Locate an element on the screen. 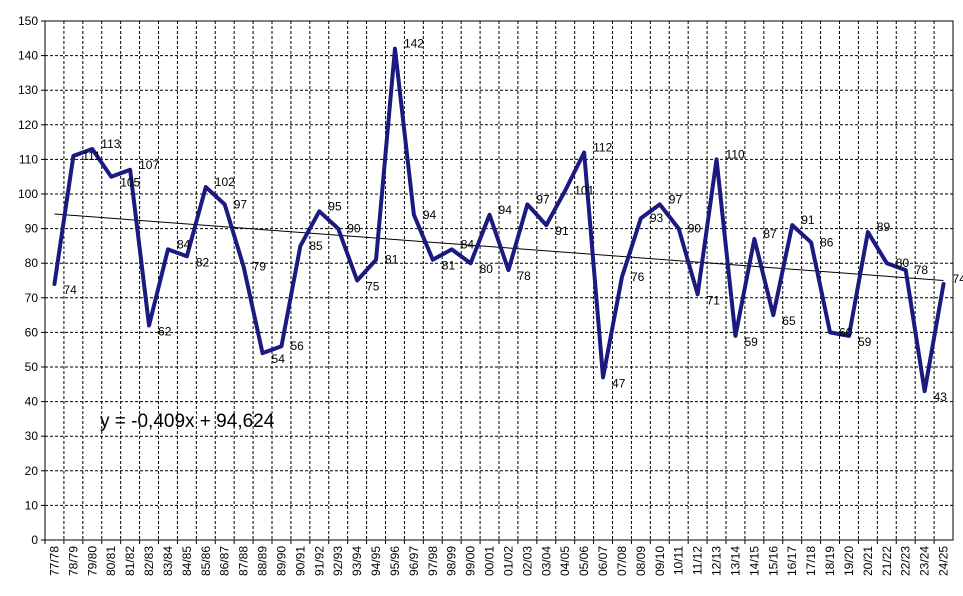 The image size is (963, 596). data-label: 101 is located at coordinates (584, 191).